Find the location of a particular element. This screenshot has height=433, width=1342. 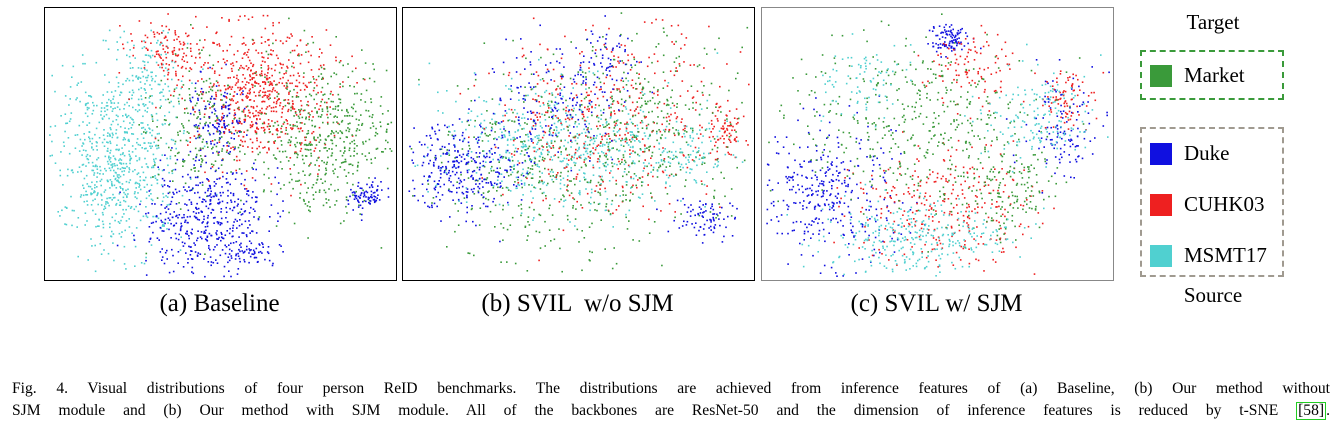

legend-label-duke: Duke is located at coordinates (1207, 153).